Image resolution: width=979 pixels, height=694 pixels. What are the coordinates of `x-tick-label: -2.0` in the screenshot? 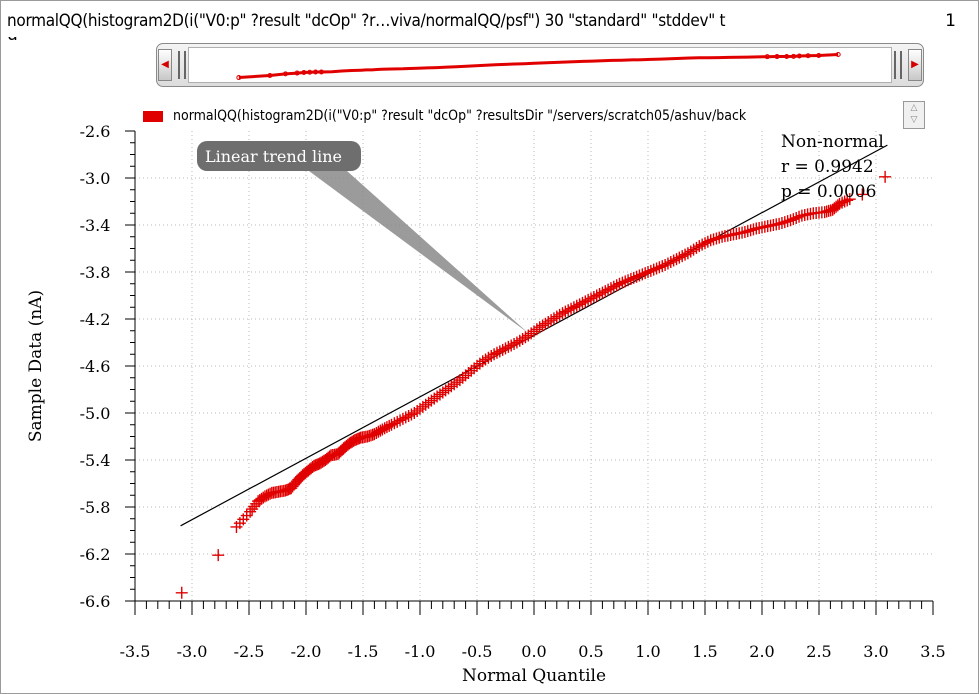 It's located at (306, 651).